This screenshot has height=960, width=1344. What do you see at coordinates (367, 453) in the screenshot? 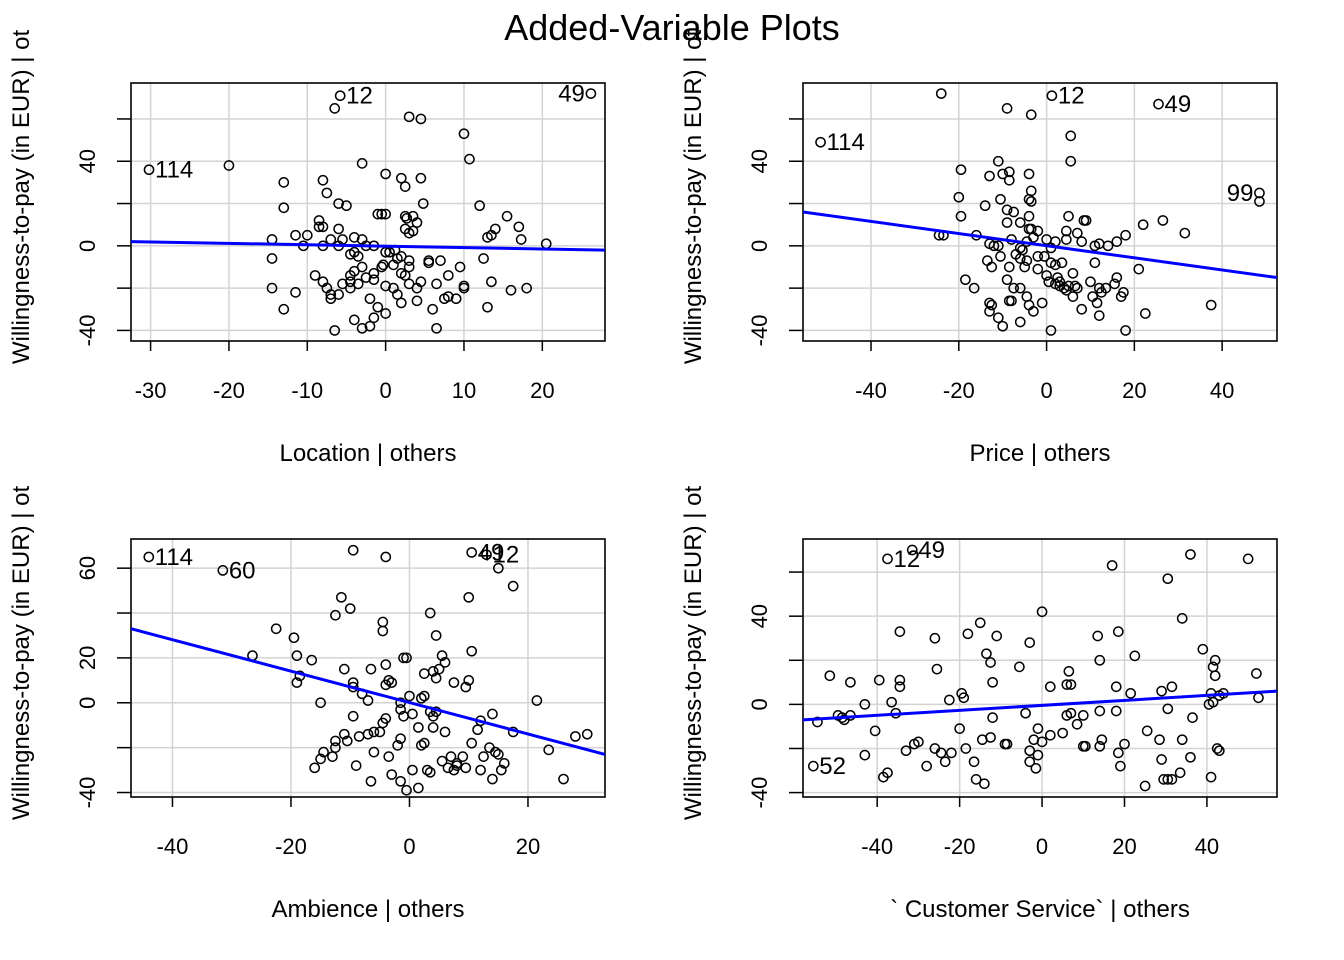
I see `x-axis-label: Location | others` at bounding box center [367, 453].